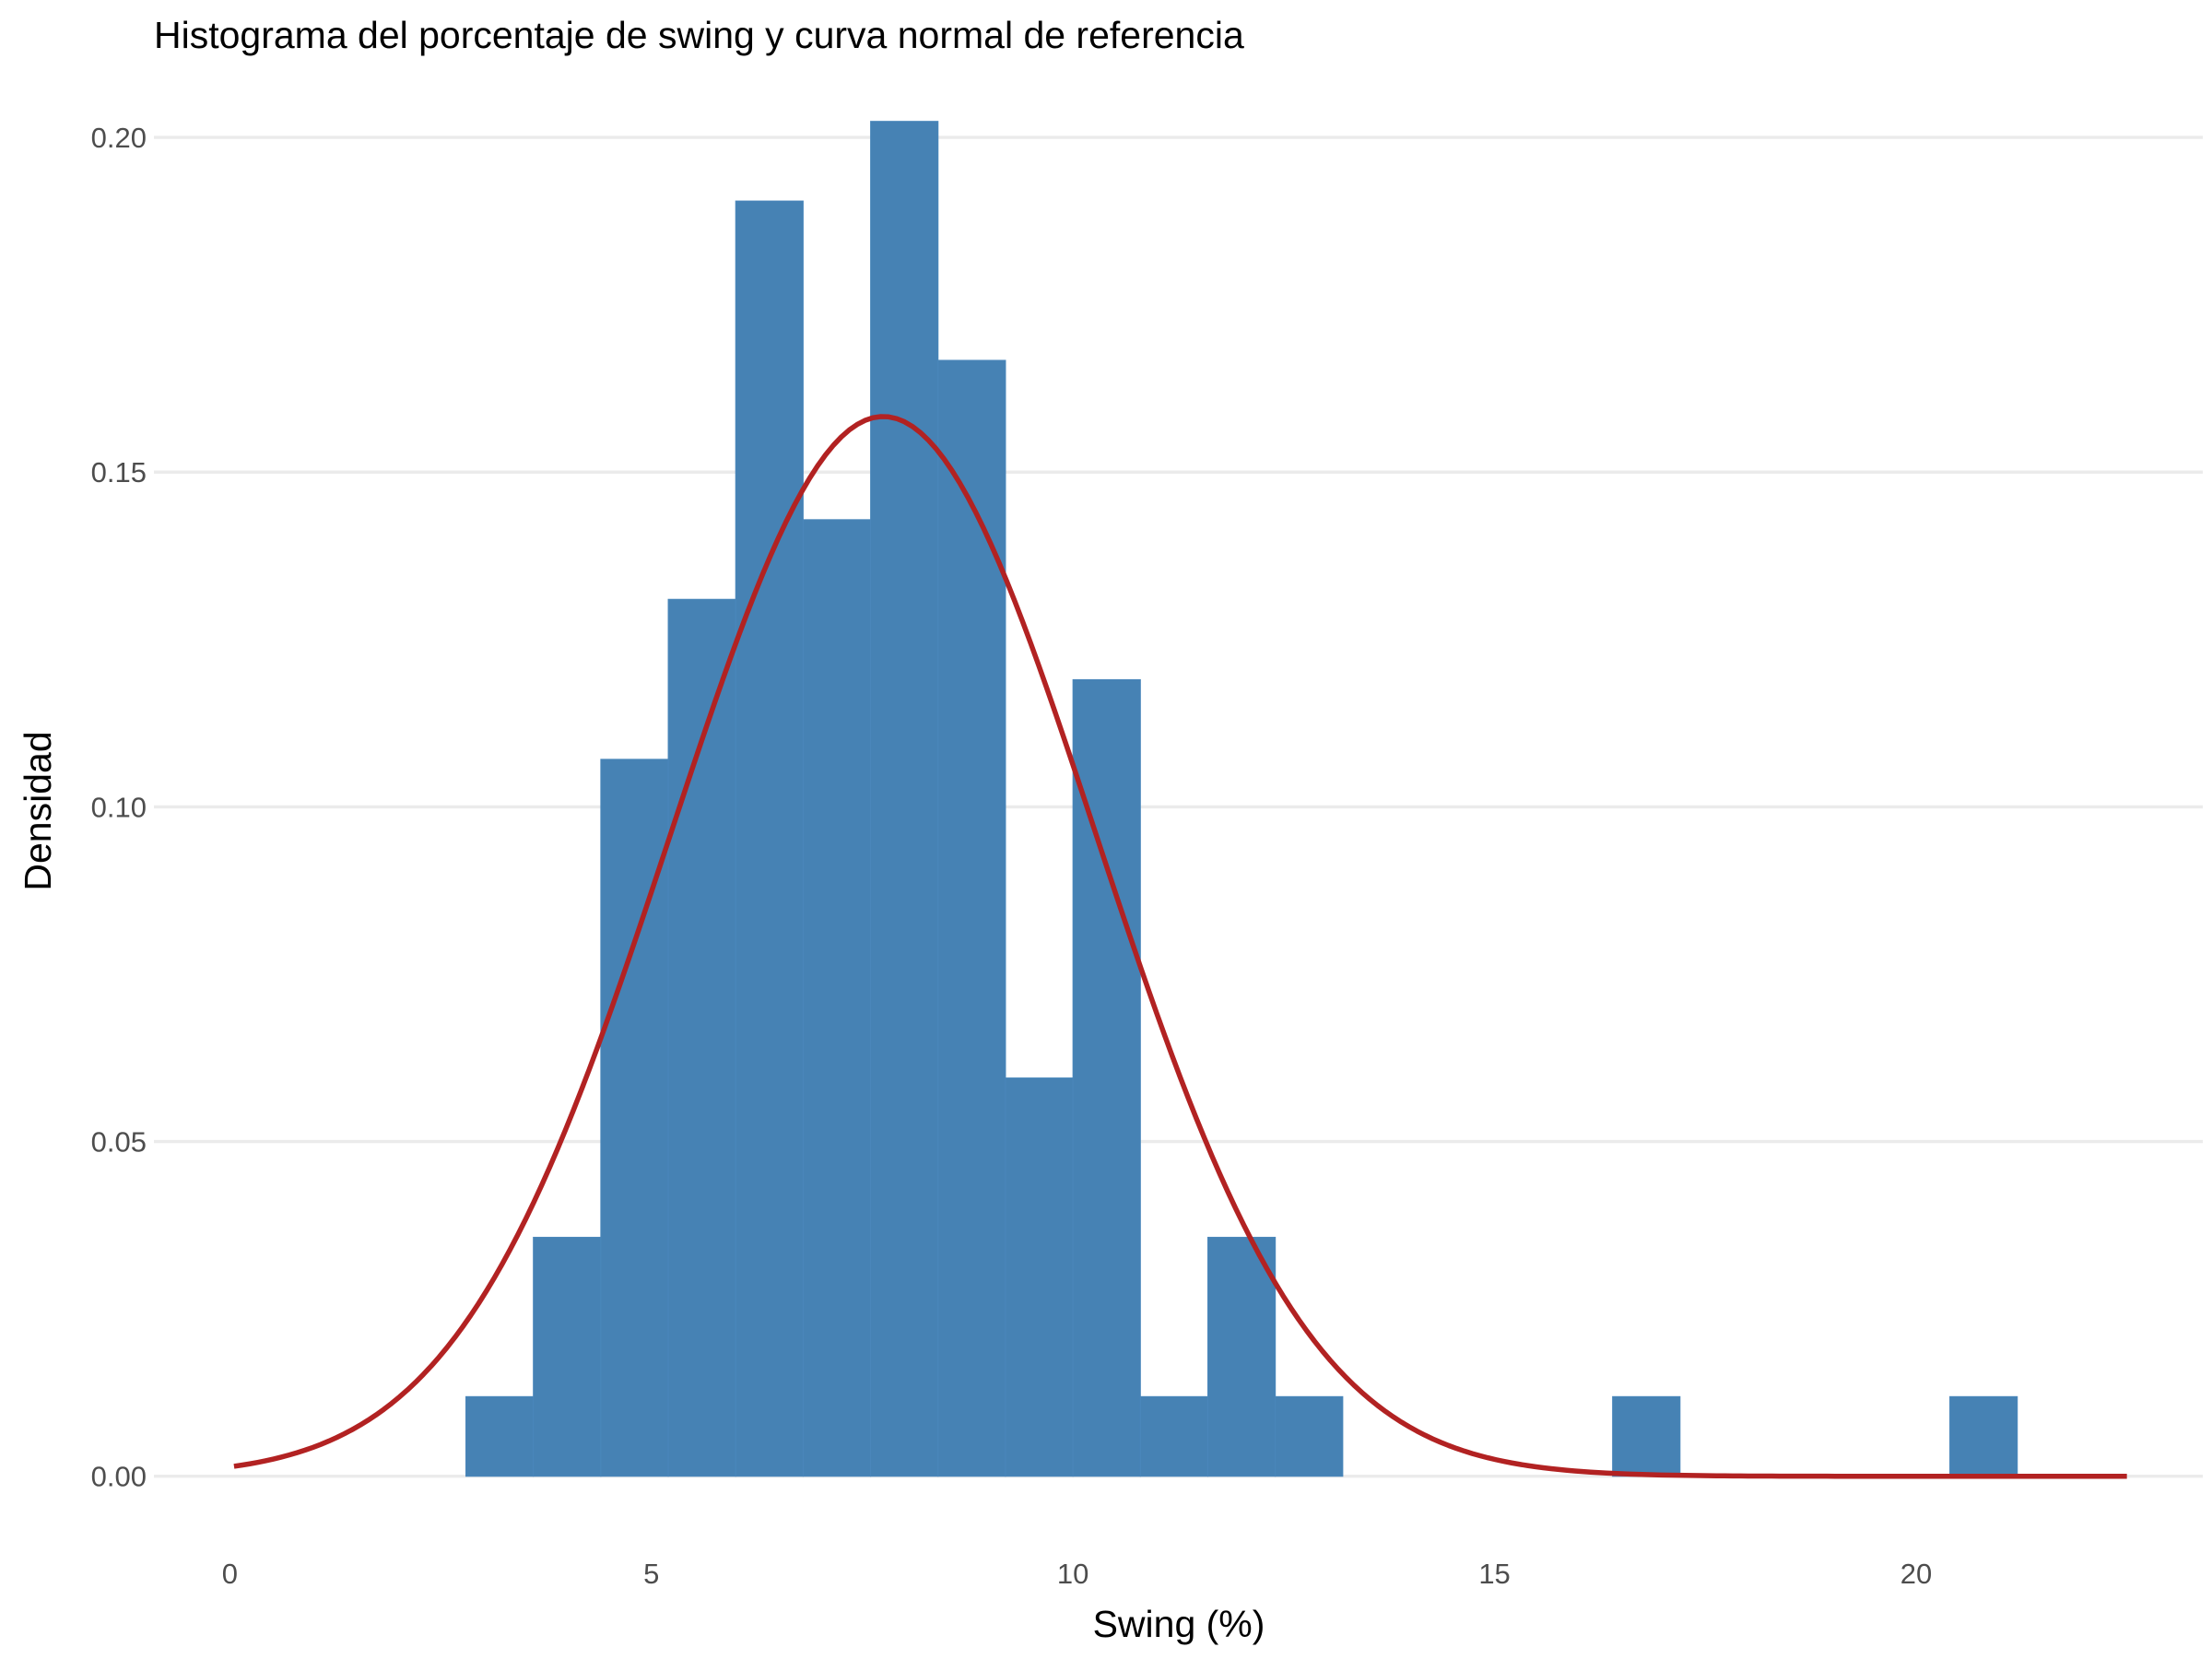  Describe the element at coordinates (1179, 1624) in the screenshot. I see `x-axis-title: Swing (%)` at that location.